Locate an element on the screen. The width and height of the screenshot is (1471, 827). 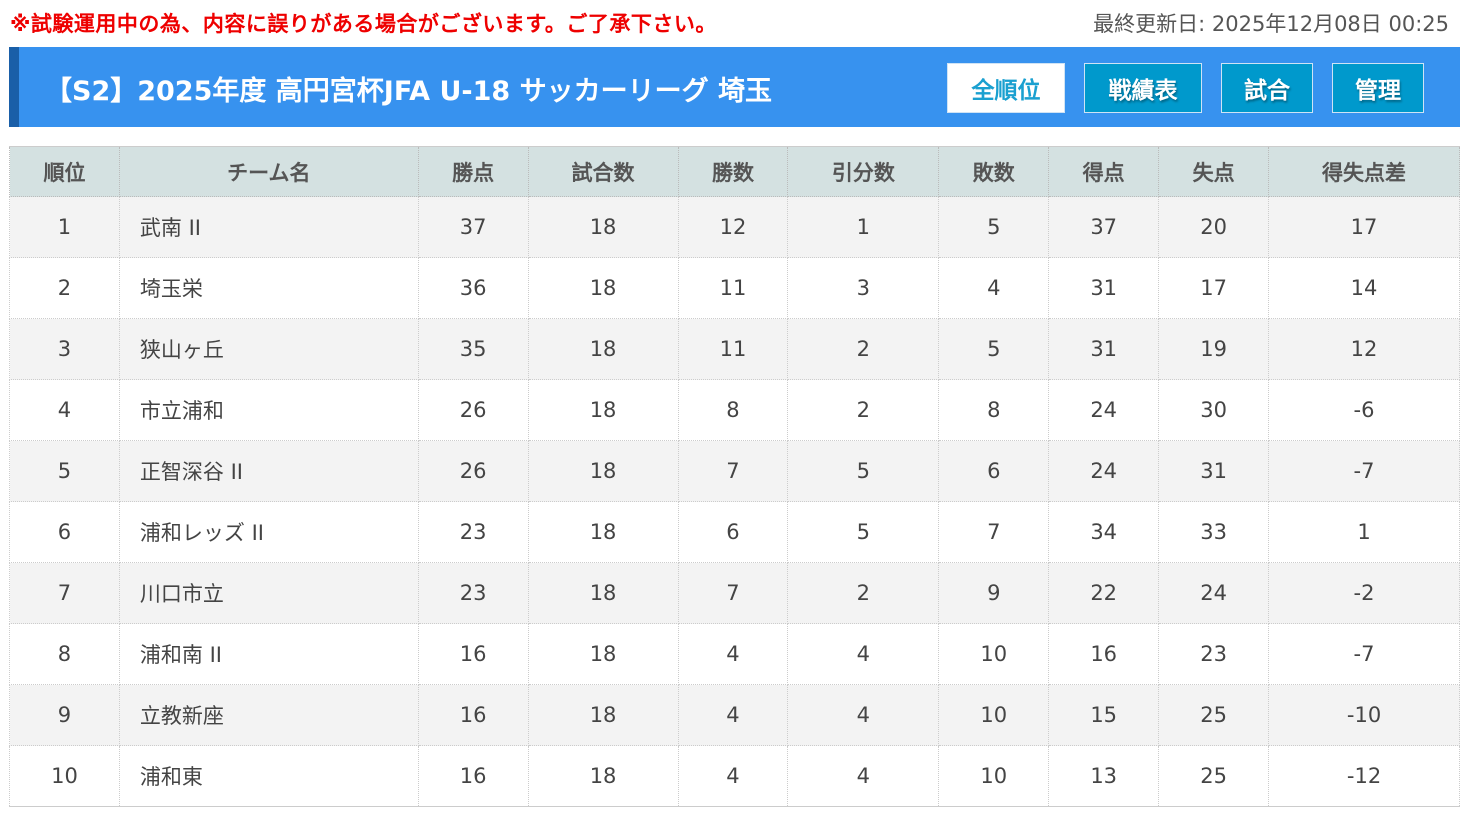
nav-matches-button: 試合 is located at coordinates (1267, 88).